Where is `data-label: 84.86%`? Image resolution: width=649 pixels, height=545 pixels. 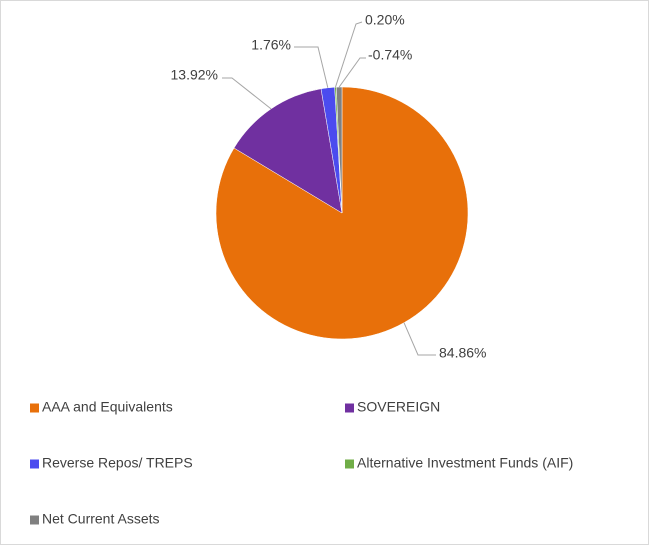 data-label: 84.86% is located at coordinates (462, 353).